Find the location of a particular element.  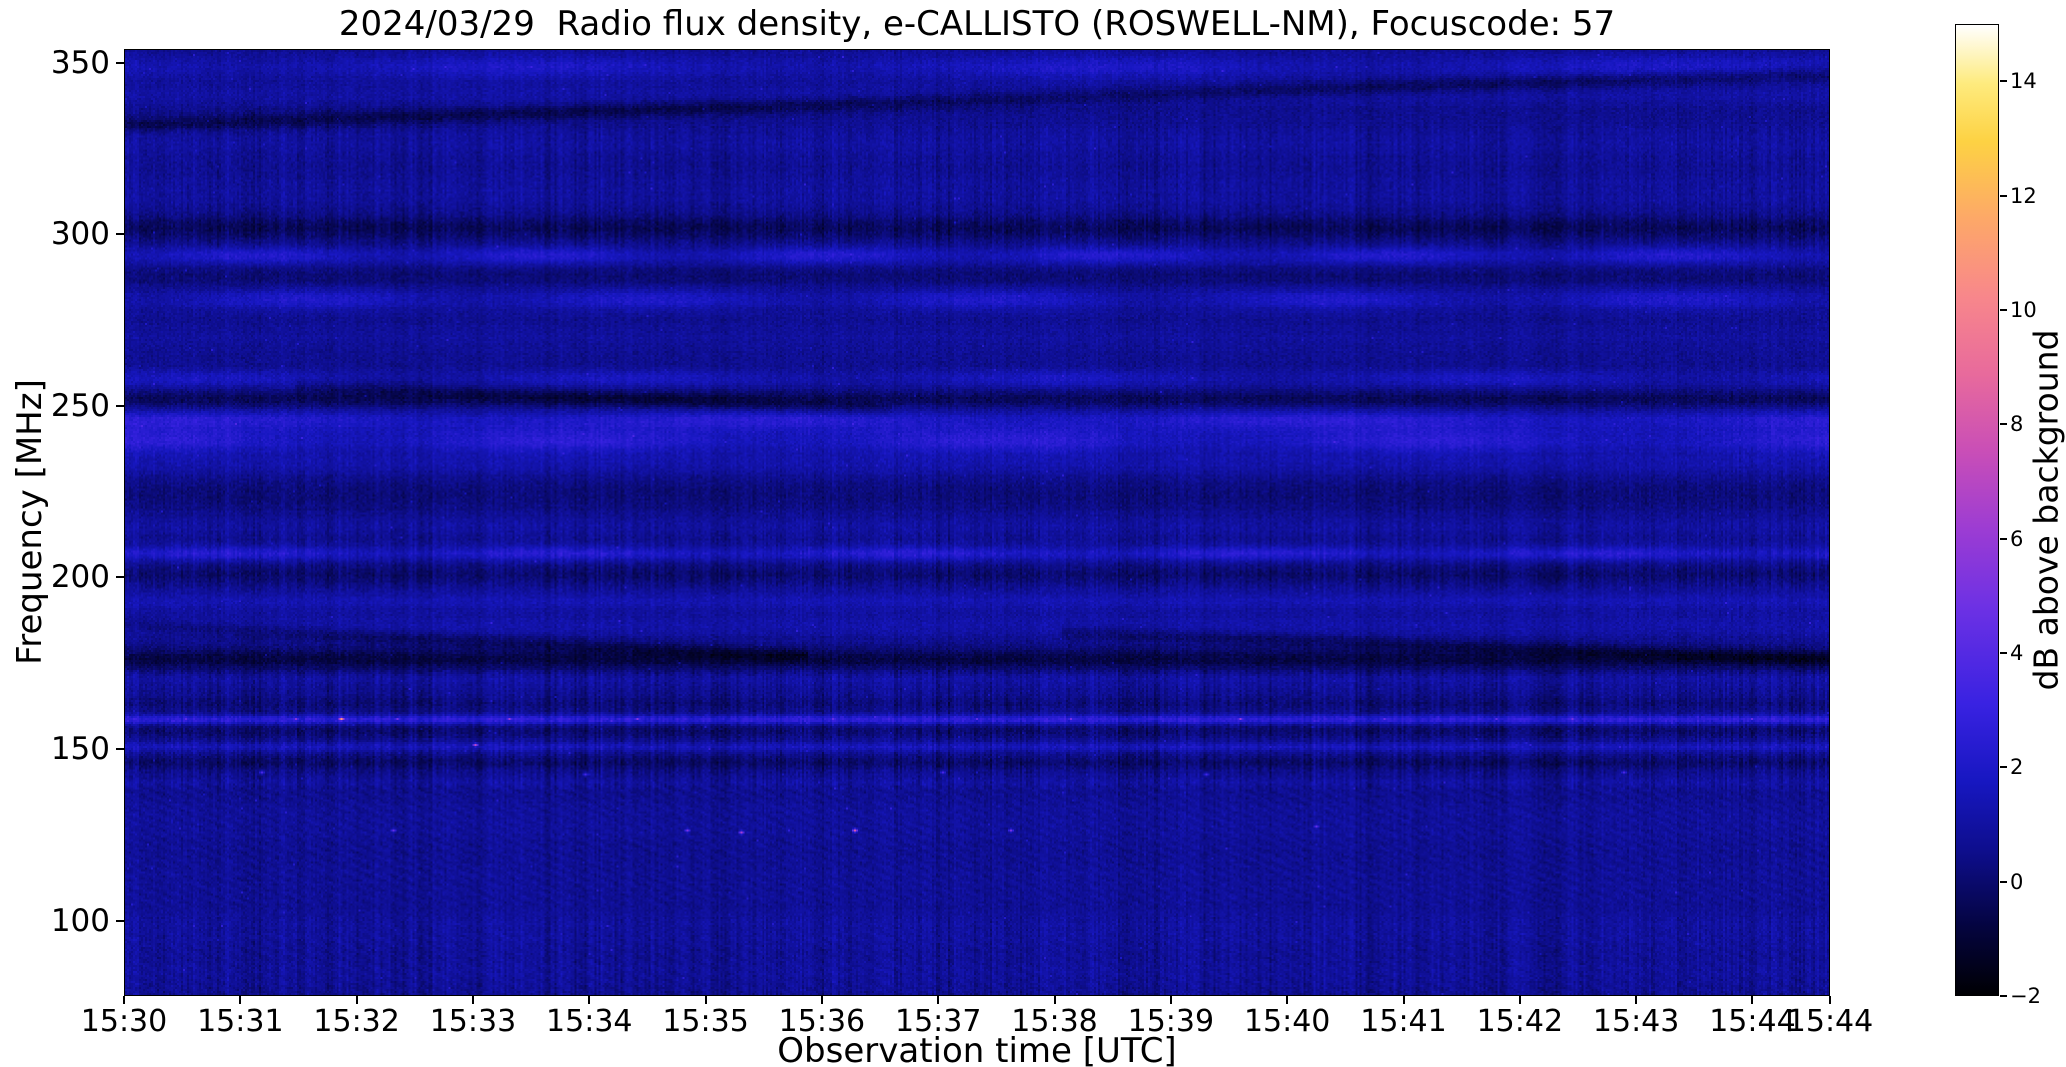

x-axis-label: Observation time [UTC] is located at coordinates (977, 1049).